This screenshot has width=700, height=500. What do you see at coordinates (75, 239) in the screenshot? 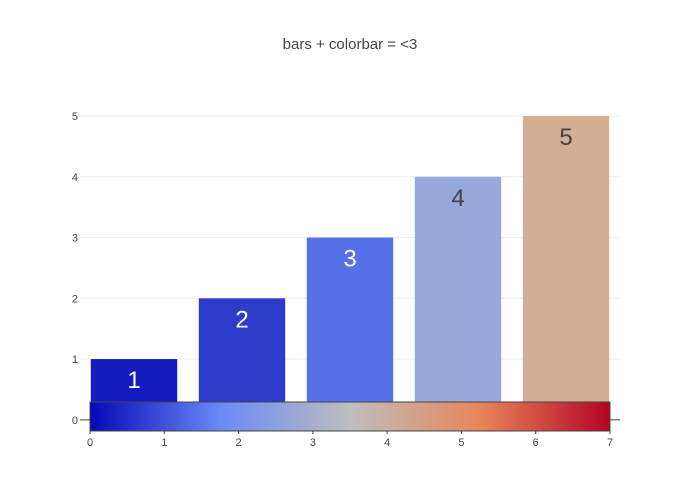
I see `y-tick-label: 3` at bounding box center [75, 239].